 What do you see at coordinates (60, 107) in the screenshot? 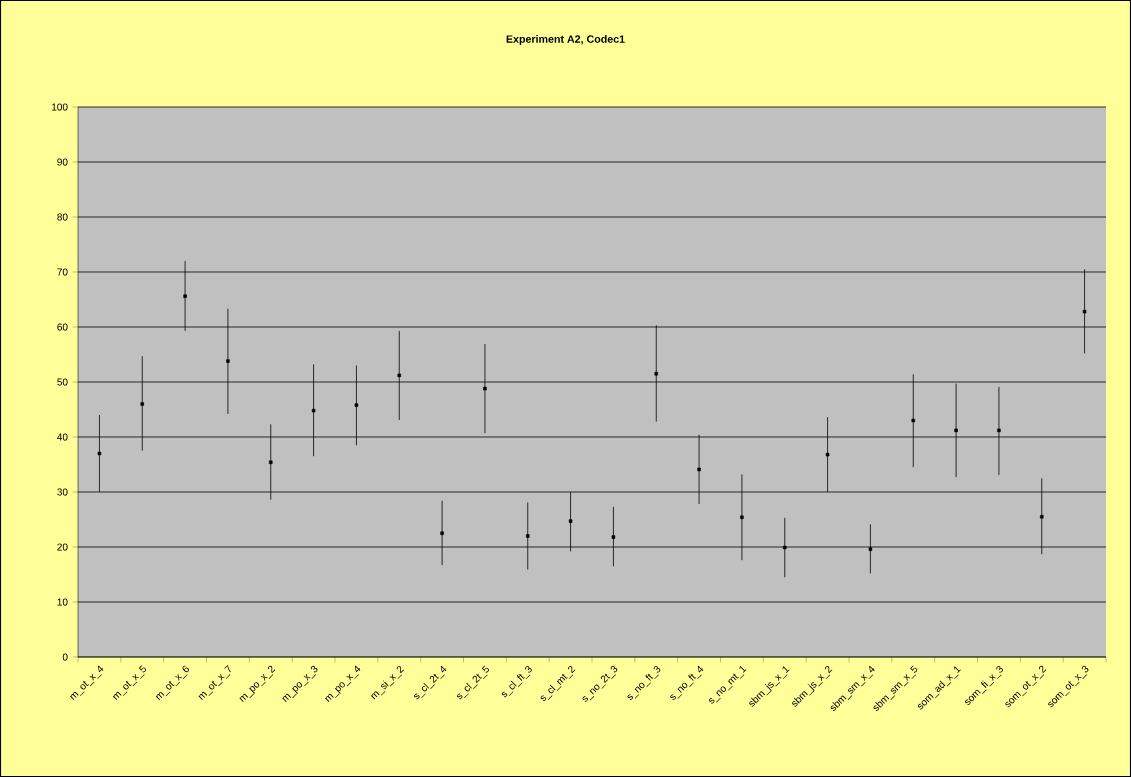
I see `y-tick-label: 100` at bounding box center [60, 107].